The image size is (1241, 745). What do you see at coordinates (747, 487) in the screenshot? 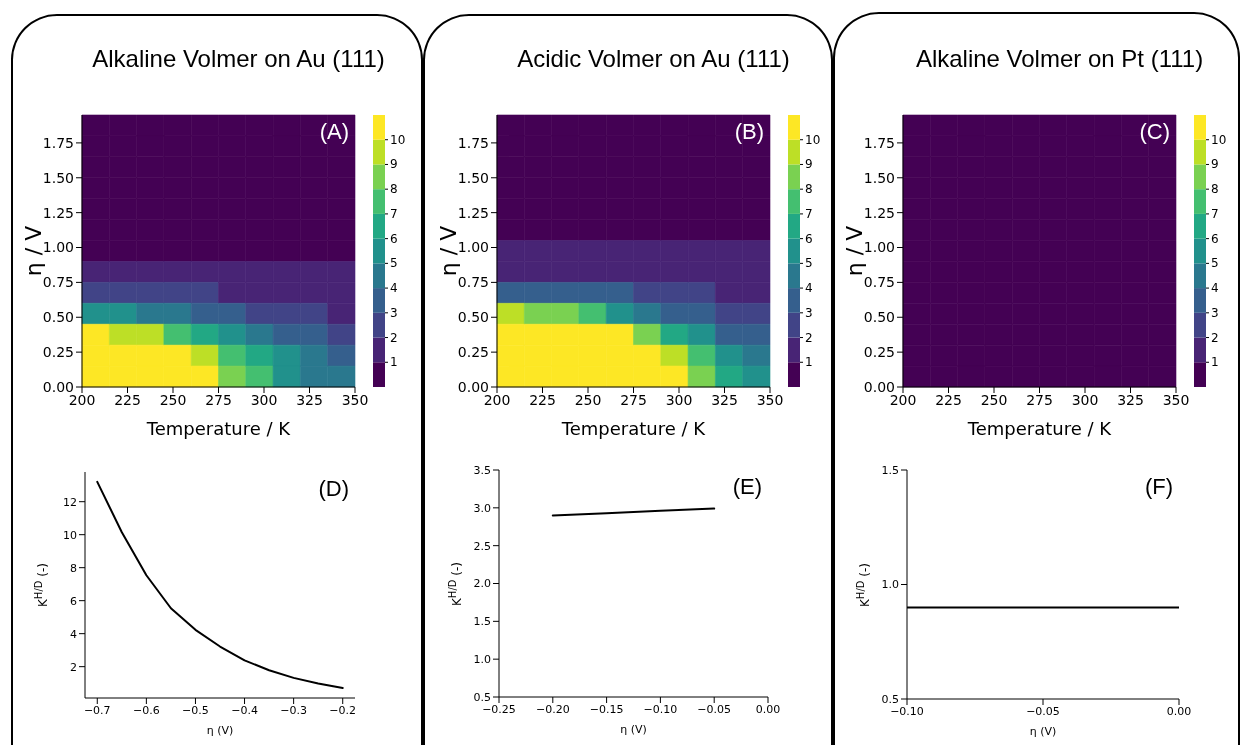
I see `annotation: (E)` at bounding box center [747, 487].